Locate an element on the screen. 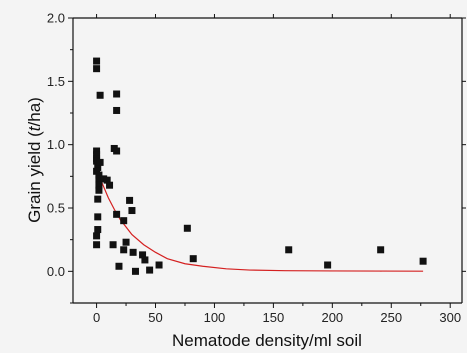 This screenshot has height=353, width=467. x-tick-label: 250 is located at coordinates (391, 317).